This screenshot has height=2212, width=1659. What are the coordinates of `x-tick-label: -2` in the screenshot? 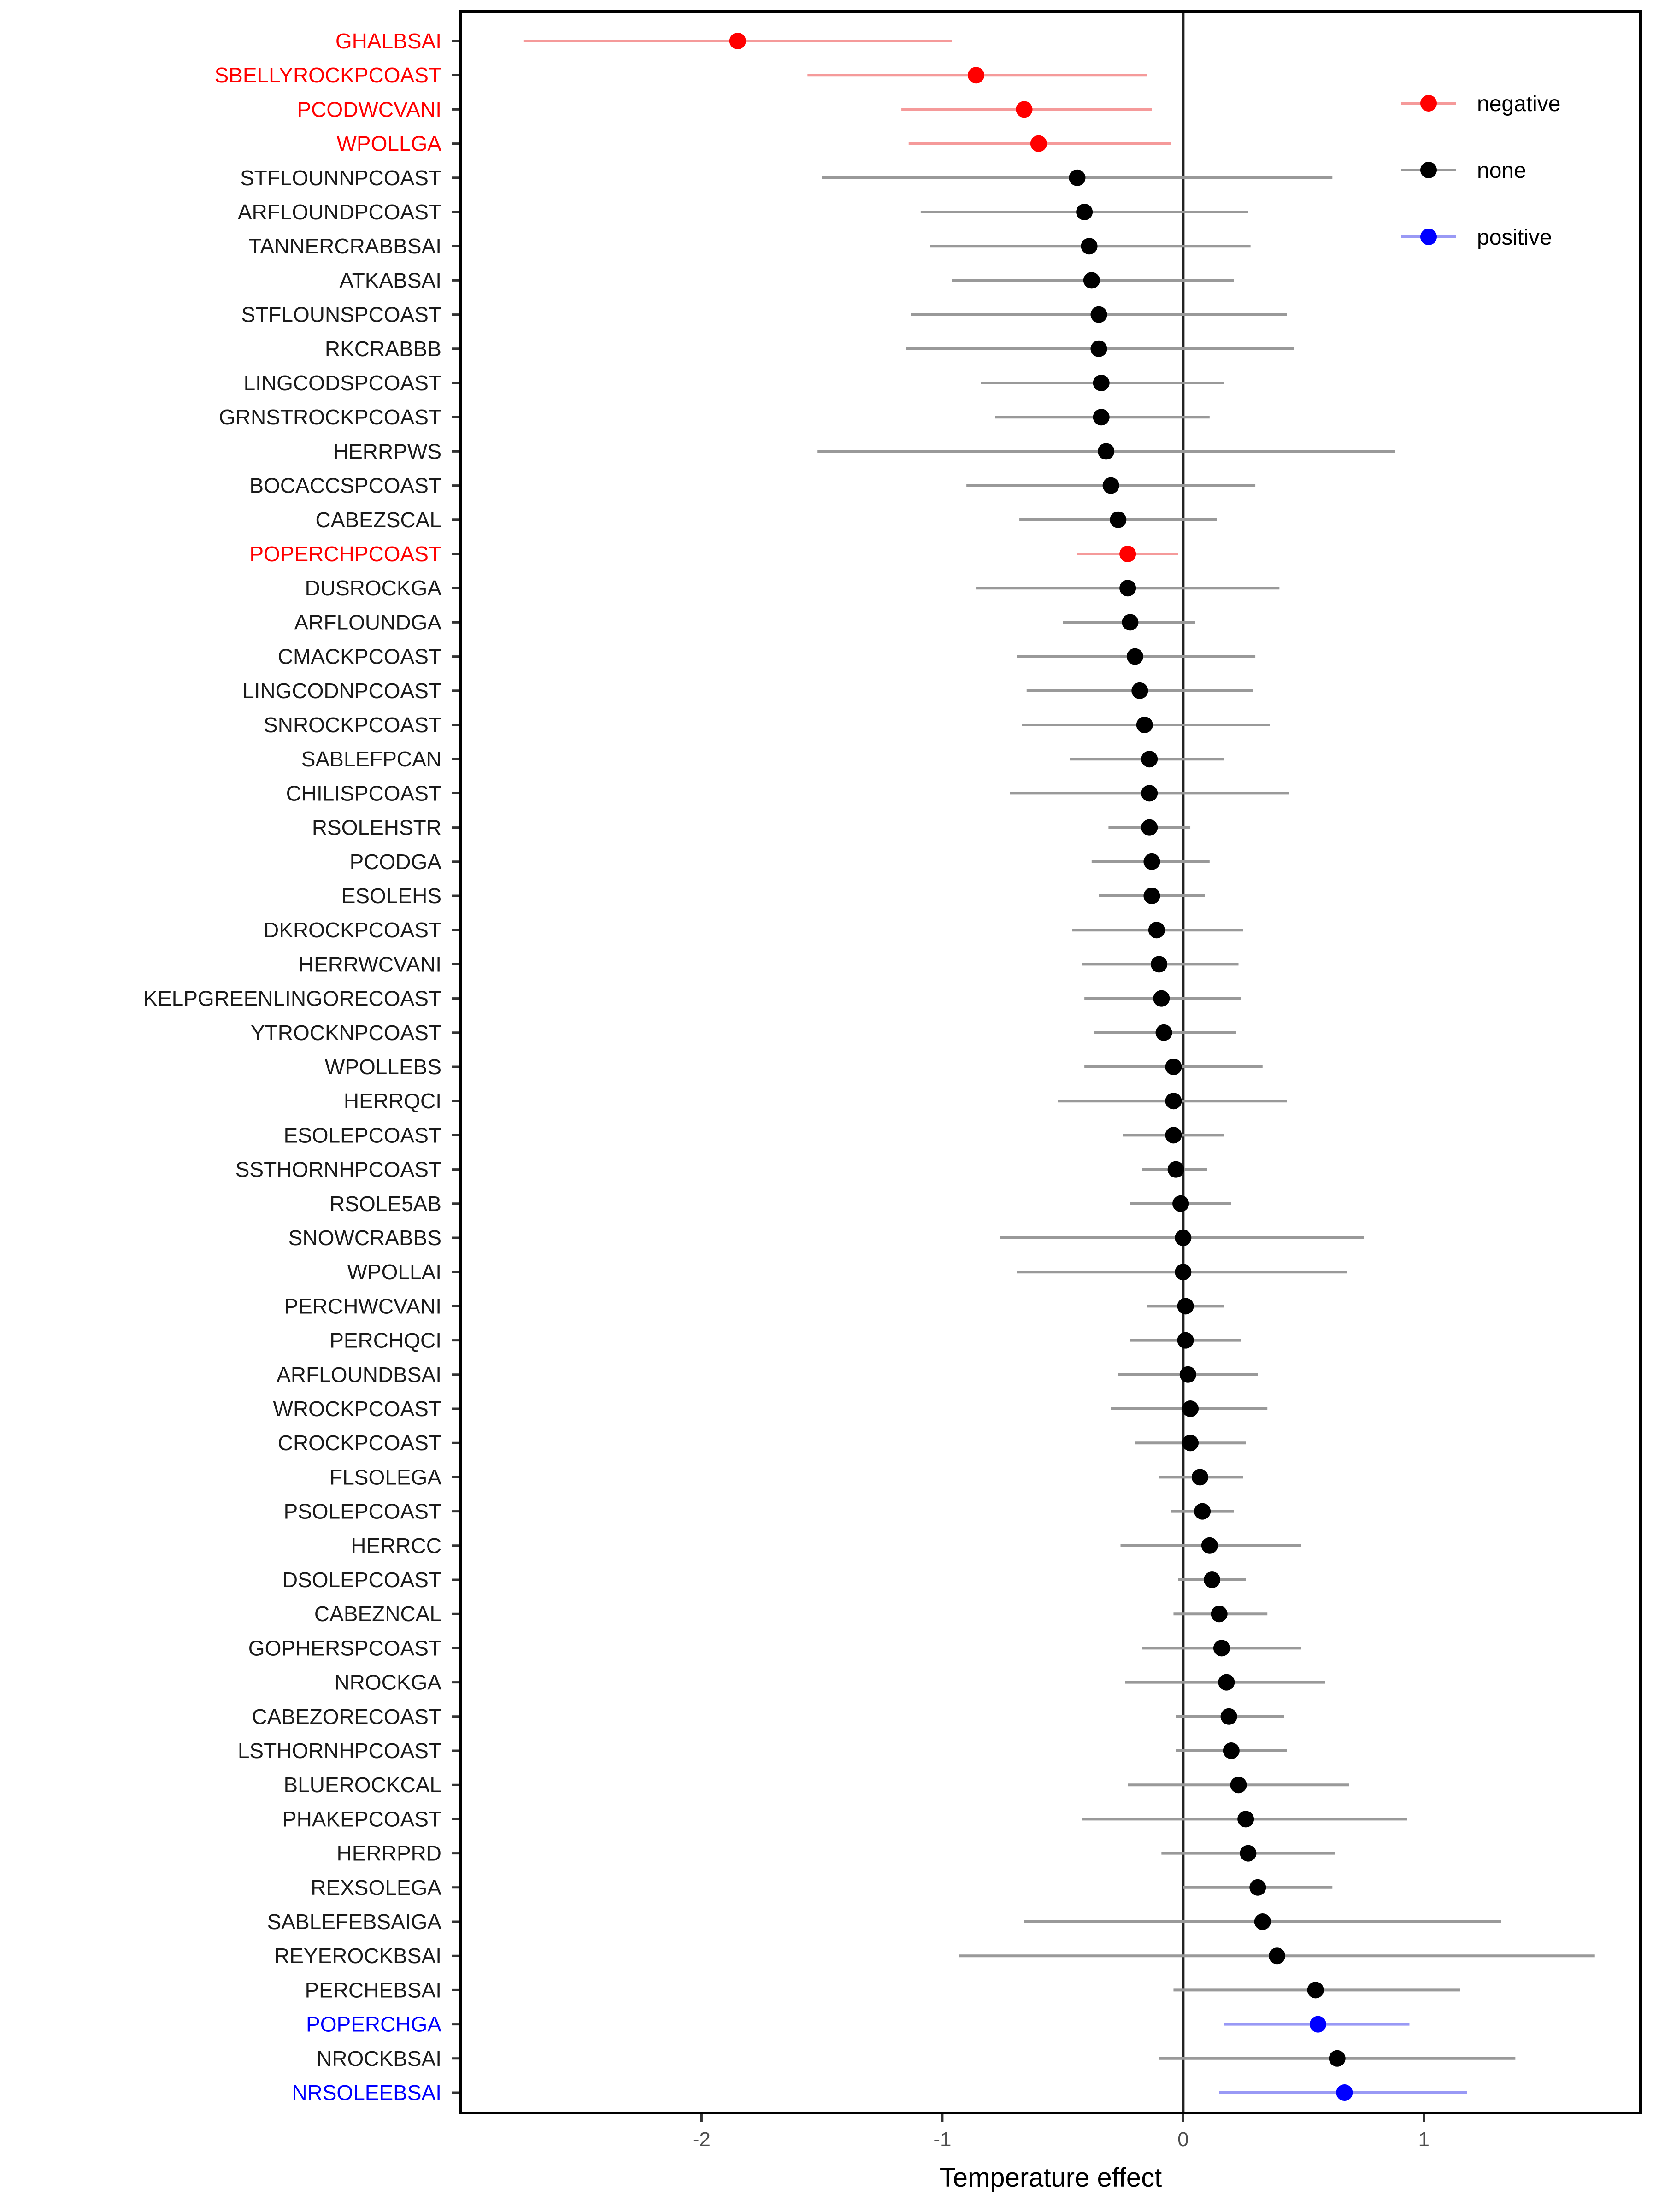 It's located at (702, 2139).